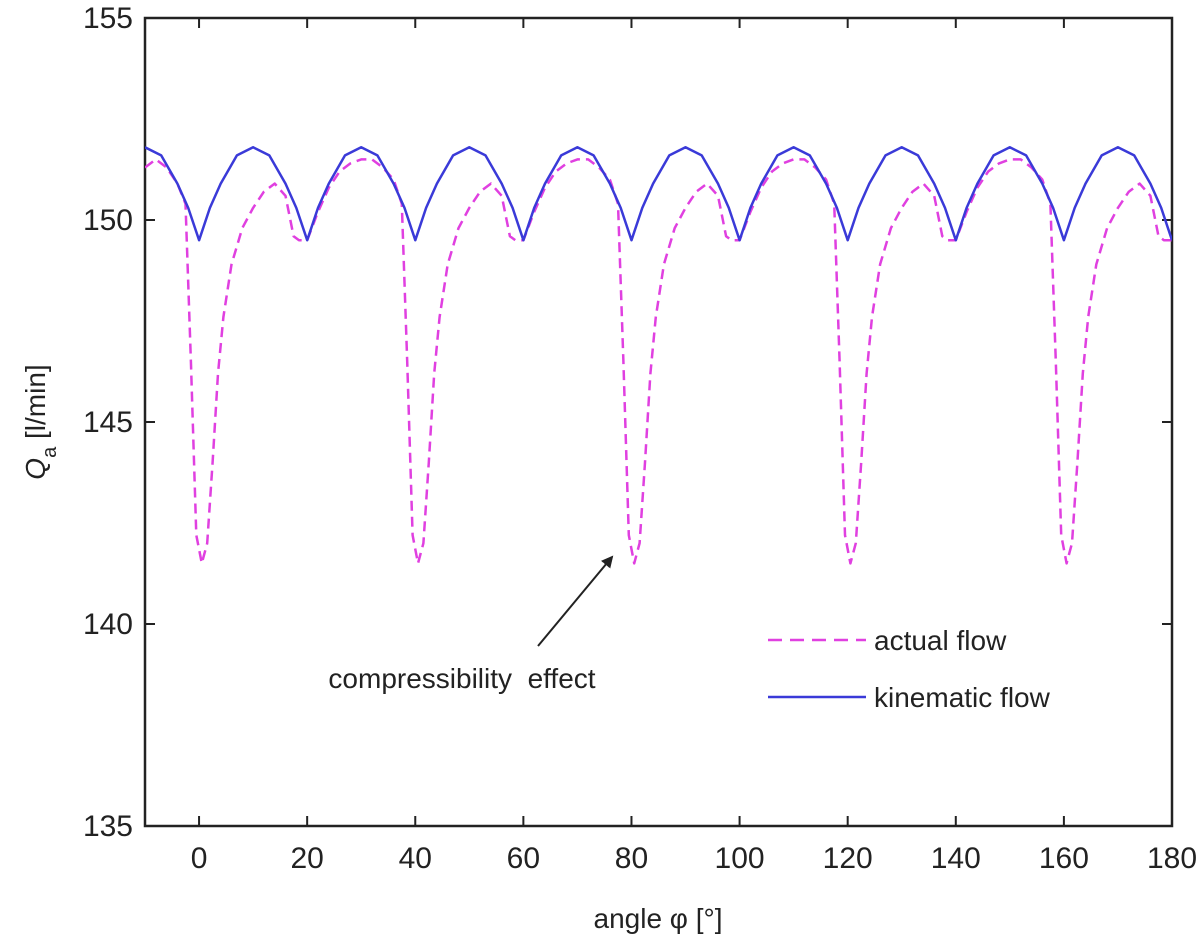 The height and width of the screenshot is (948, 1200). Describe the element at coordinates (415, 858) in the screenshot. I see `x-tick-label: 40` at that location.